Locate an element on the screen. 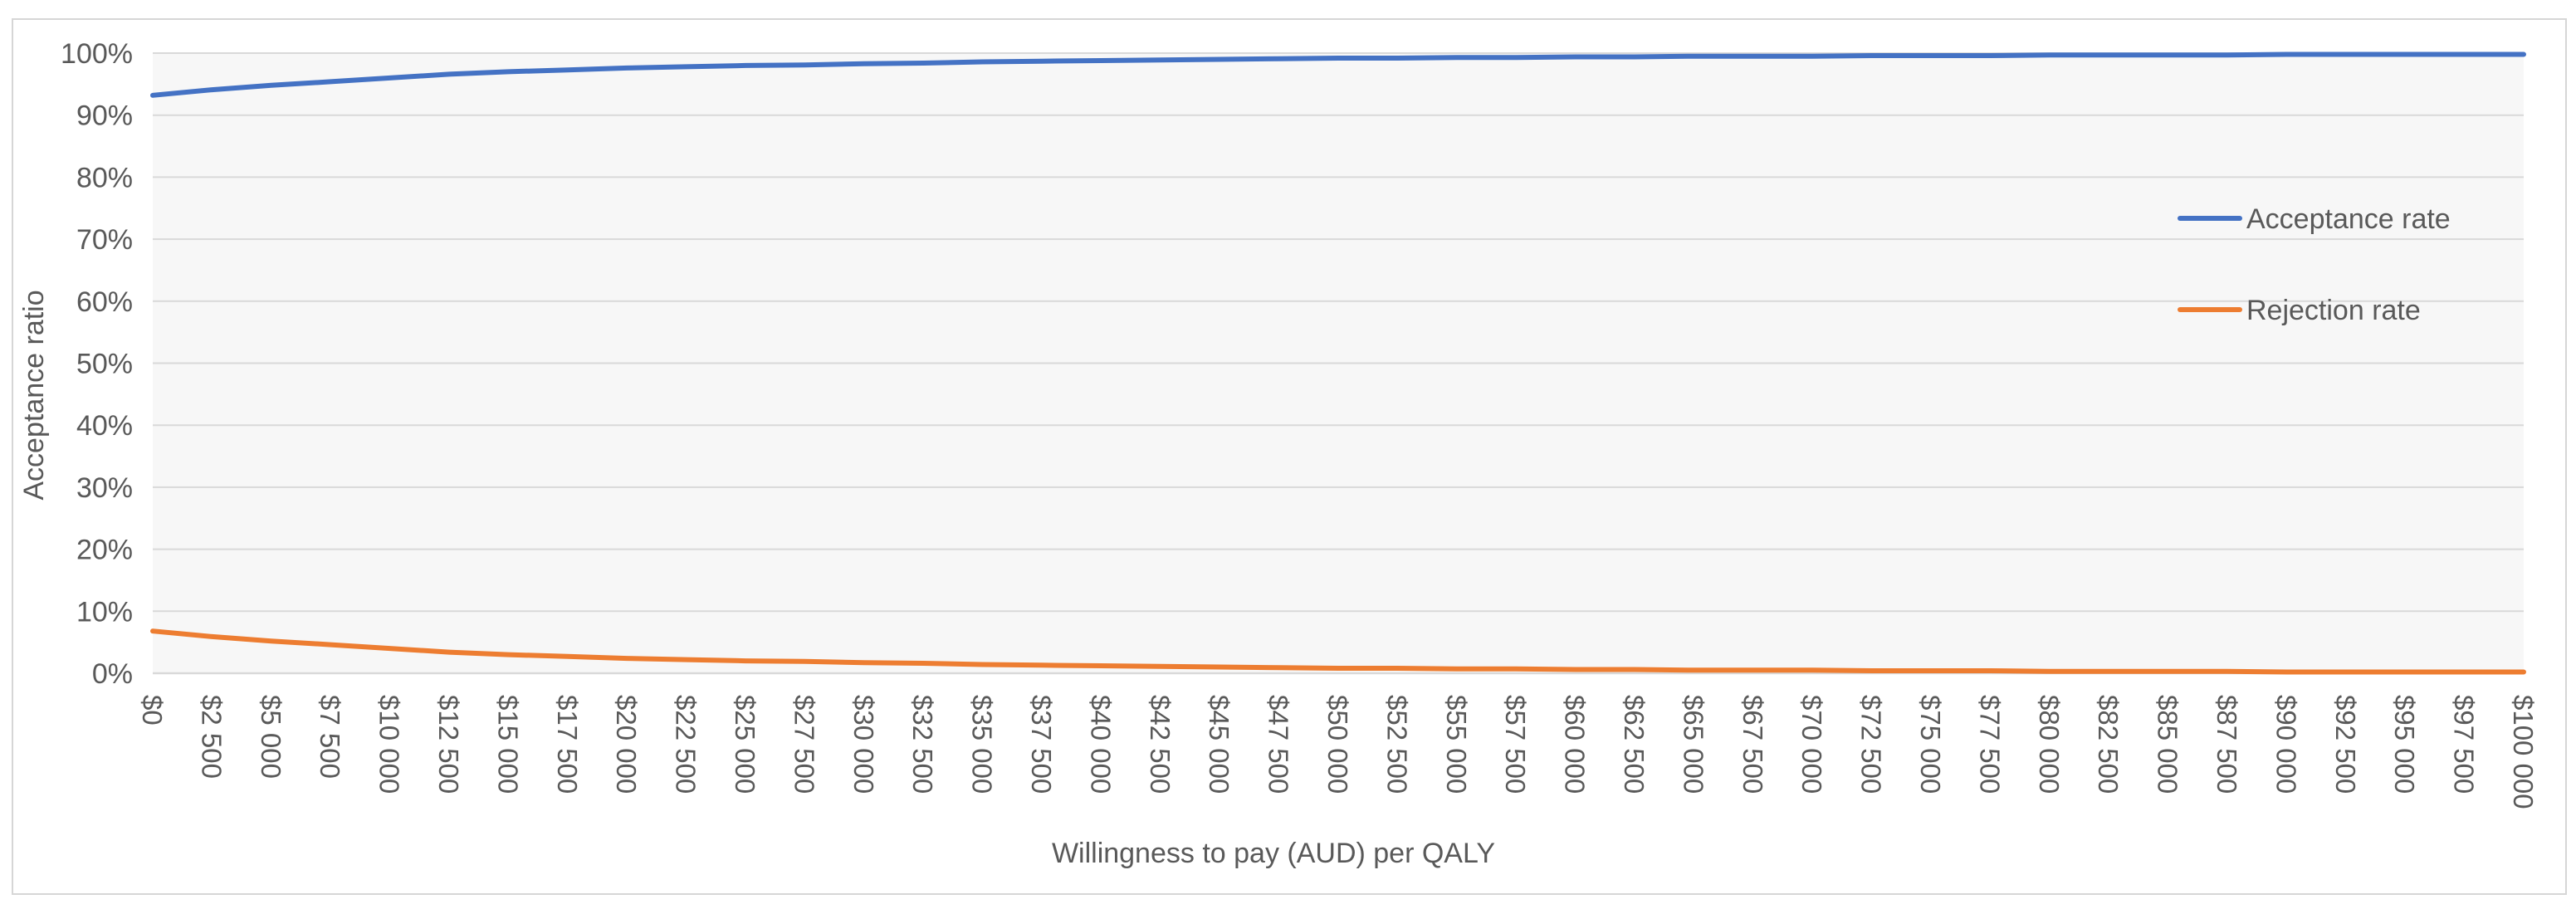 This screenshot has width=2576, height=909. x-tick-label: $10 000 is located at coordinates (389, 744).